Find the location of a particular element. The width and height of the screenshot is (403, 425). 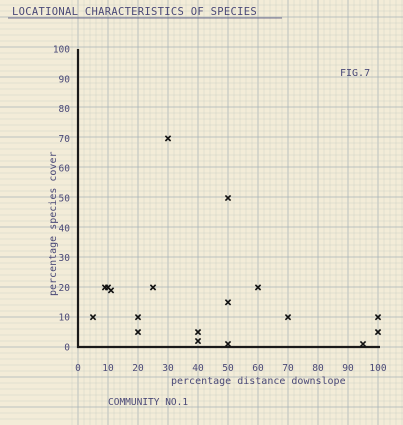

y-tick-label: 50 is located at coordinates (65, 199).